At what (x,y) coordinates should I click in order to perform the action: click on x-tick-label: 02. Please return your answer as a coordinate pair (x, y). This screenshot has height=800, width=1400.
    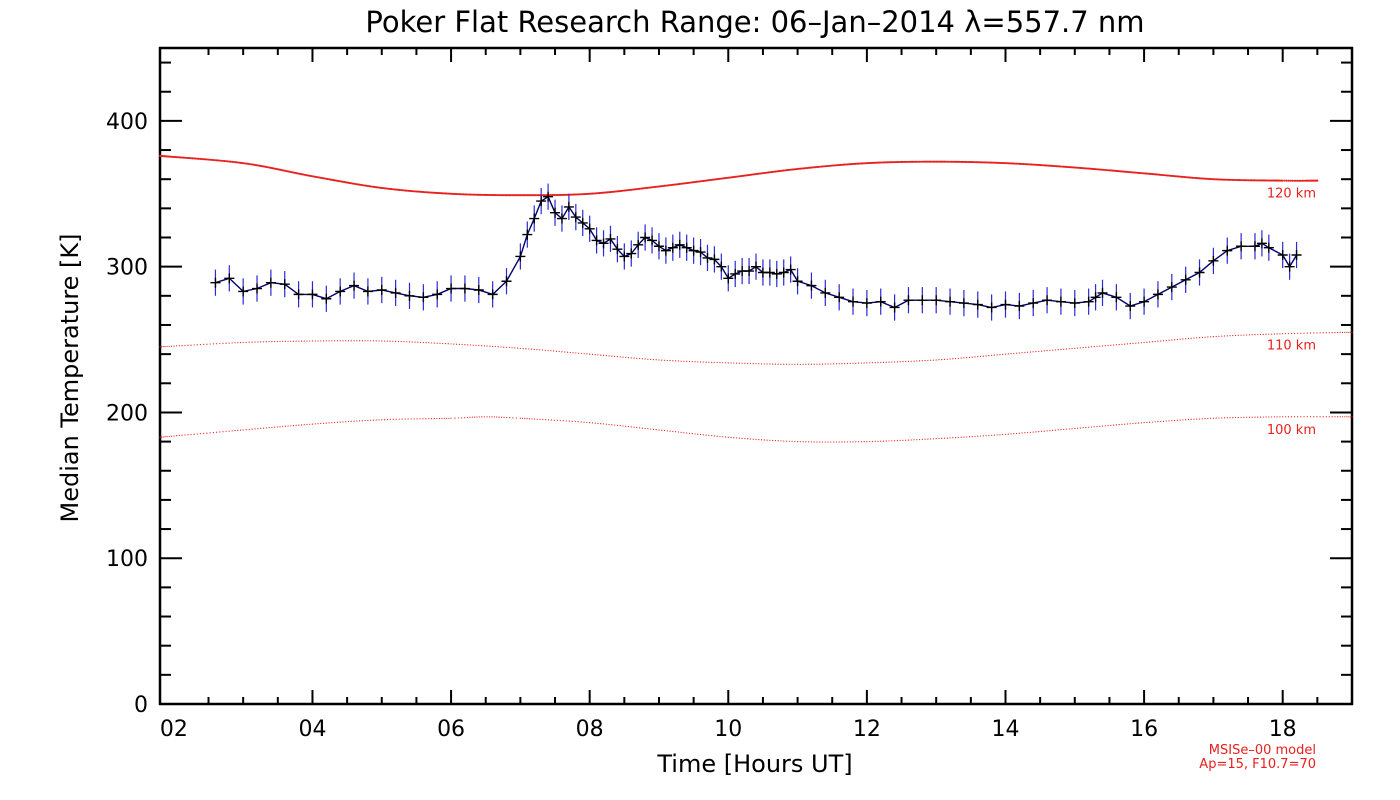
    Looking at the image, I should click on (174, 729).